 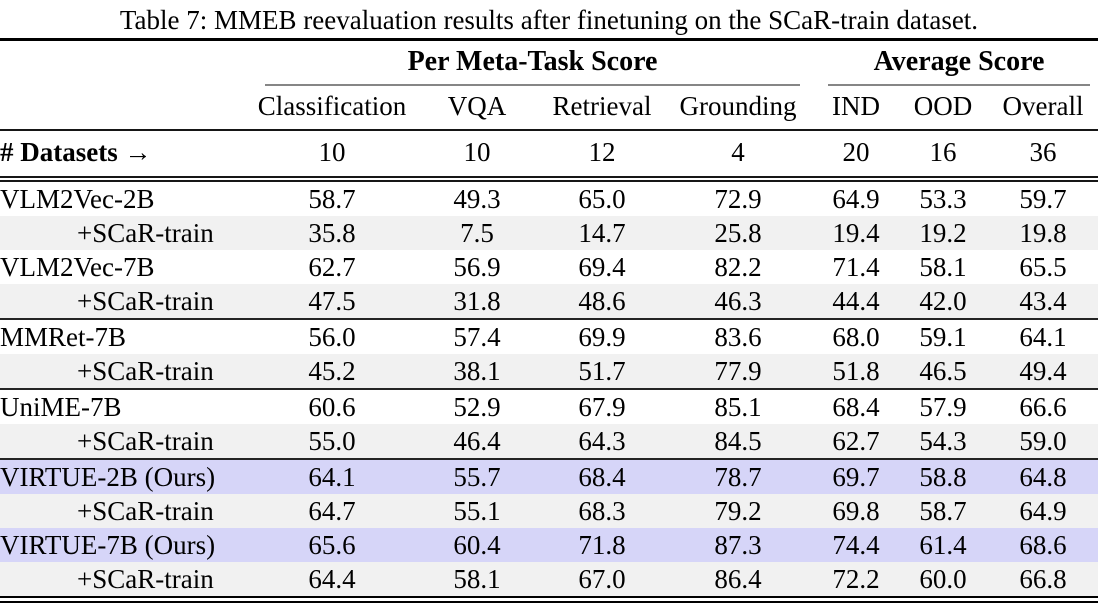 What do you see at coordinates (1043, 545) in the screenshot?
I see `score-cell: 68.6` at bounding box center [1043, 545].